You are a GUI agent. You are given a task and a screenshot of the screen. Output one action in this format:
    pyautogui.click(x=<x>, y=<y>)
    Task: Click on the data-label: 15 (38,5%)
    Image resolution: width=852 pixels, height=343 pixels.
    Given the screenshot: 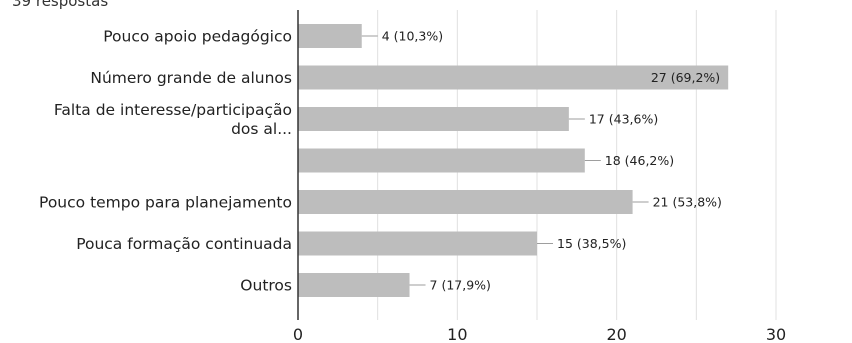 What is the action you would take?
    pyautogui.click(x=591, y=243)
    